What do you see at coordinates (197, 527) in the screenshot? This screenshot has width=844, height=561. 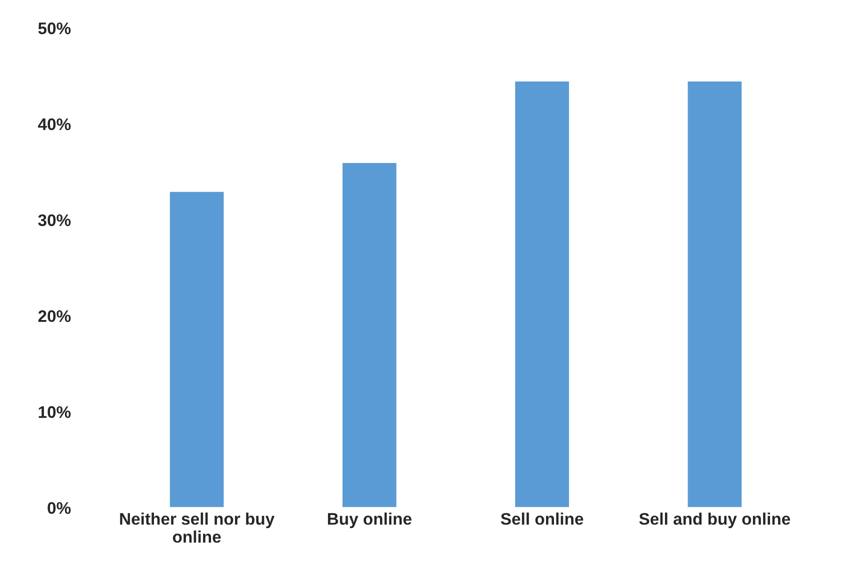 I see `x-tick-label: Neither sell nor buy online` at bounding box center [197, 527].